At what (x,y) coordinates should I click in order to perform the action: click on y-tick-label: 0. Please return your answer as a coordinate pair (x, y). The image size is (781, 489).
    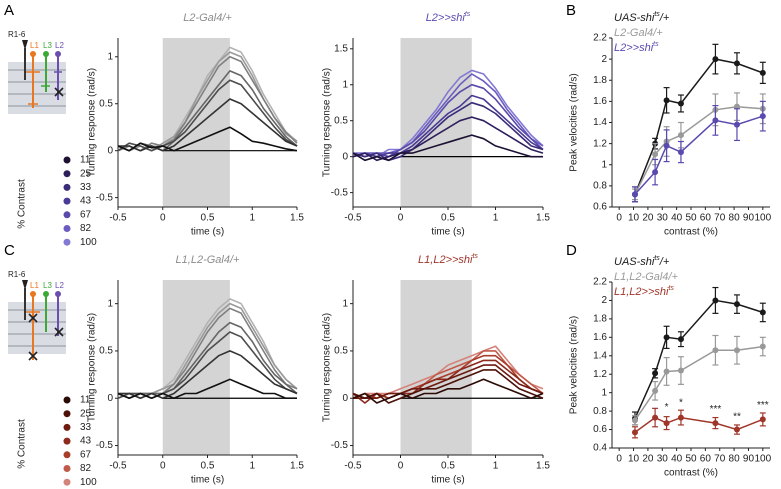
    Looking at the image, I should click on (345, 398).